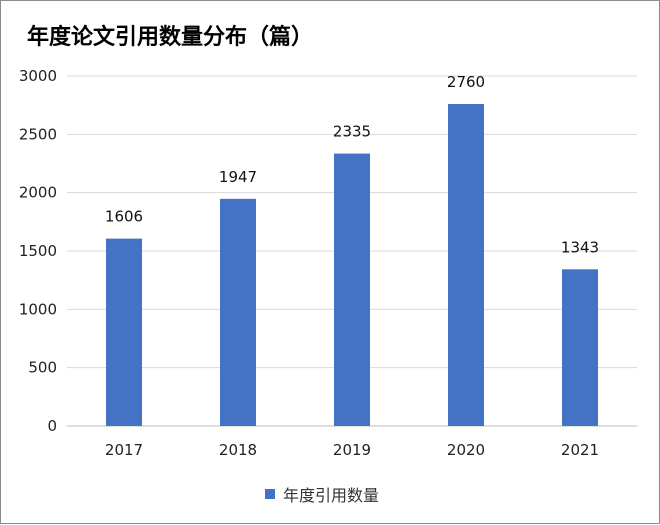  I want to click on legend: 年度引用数量, so click(322, 494).